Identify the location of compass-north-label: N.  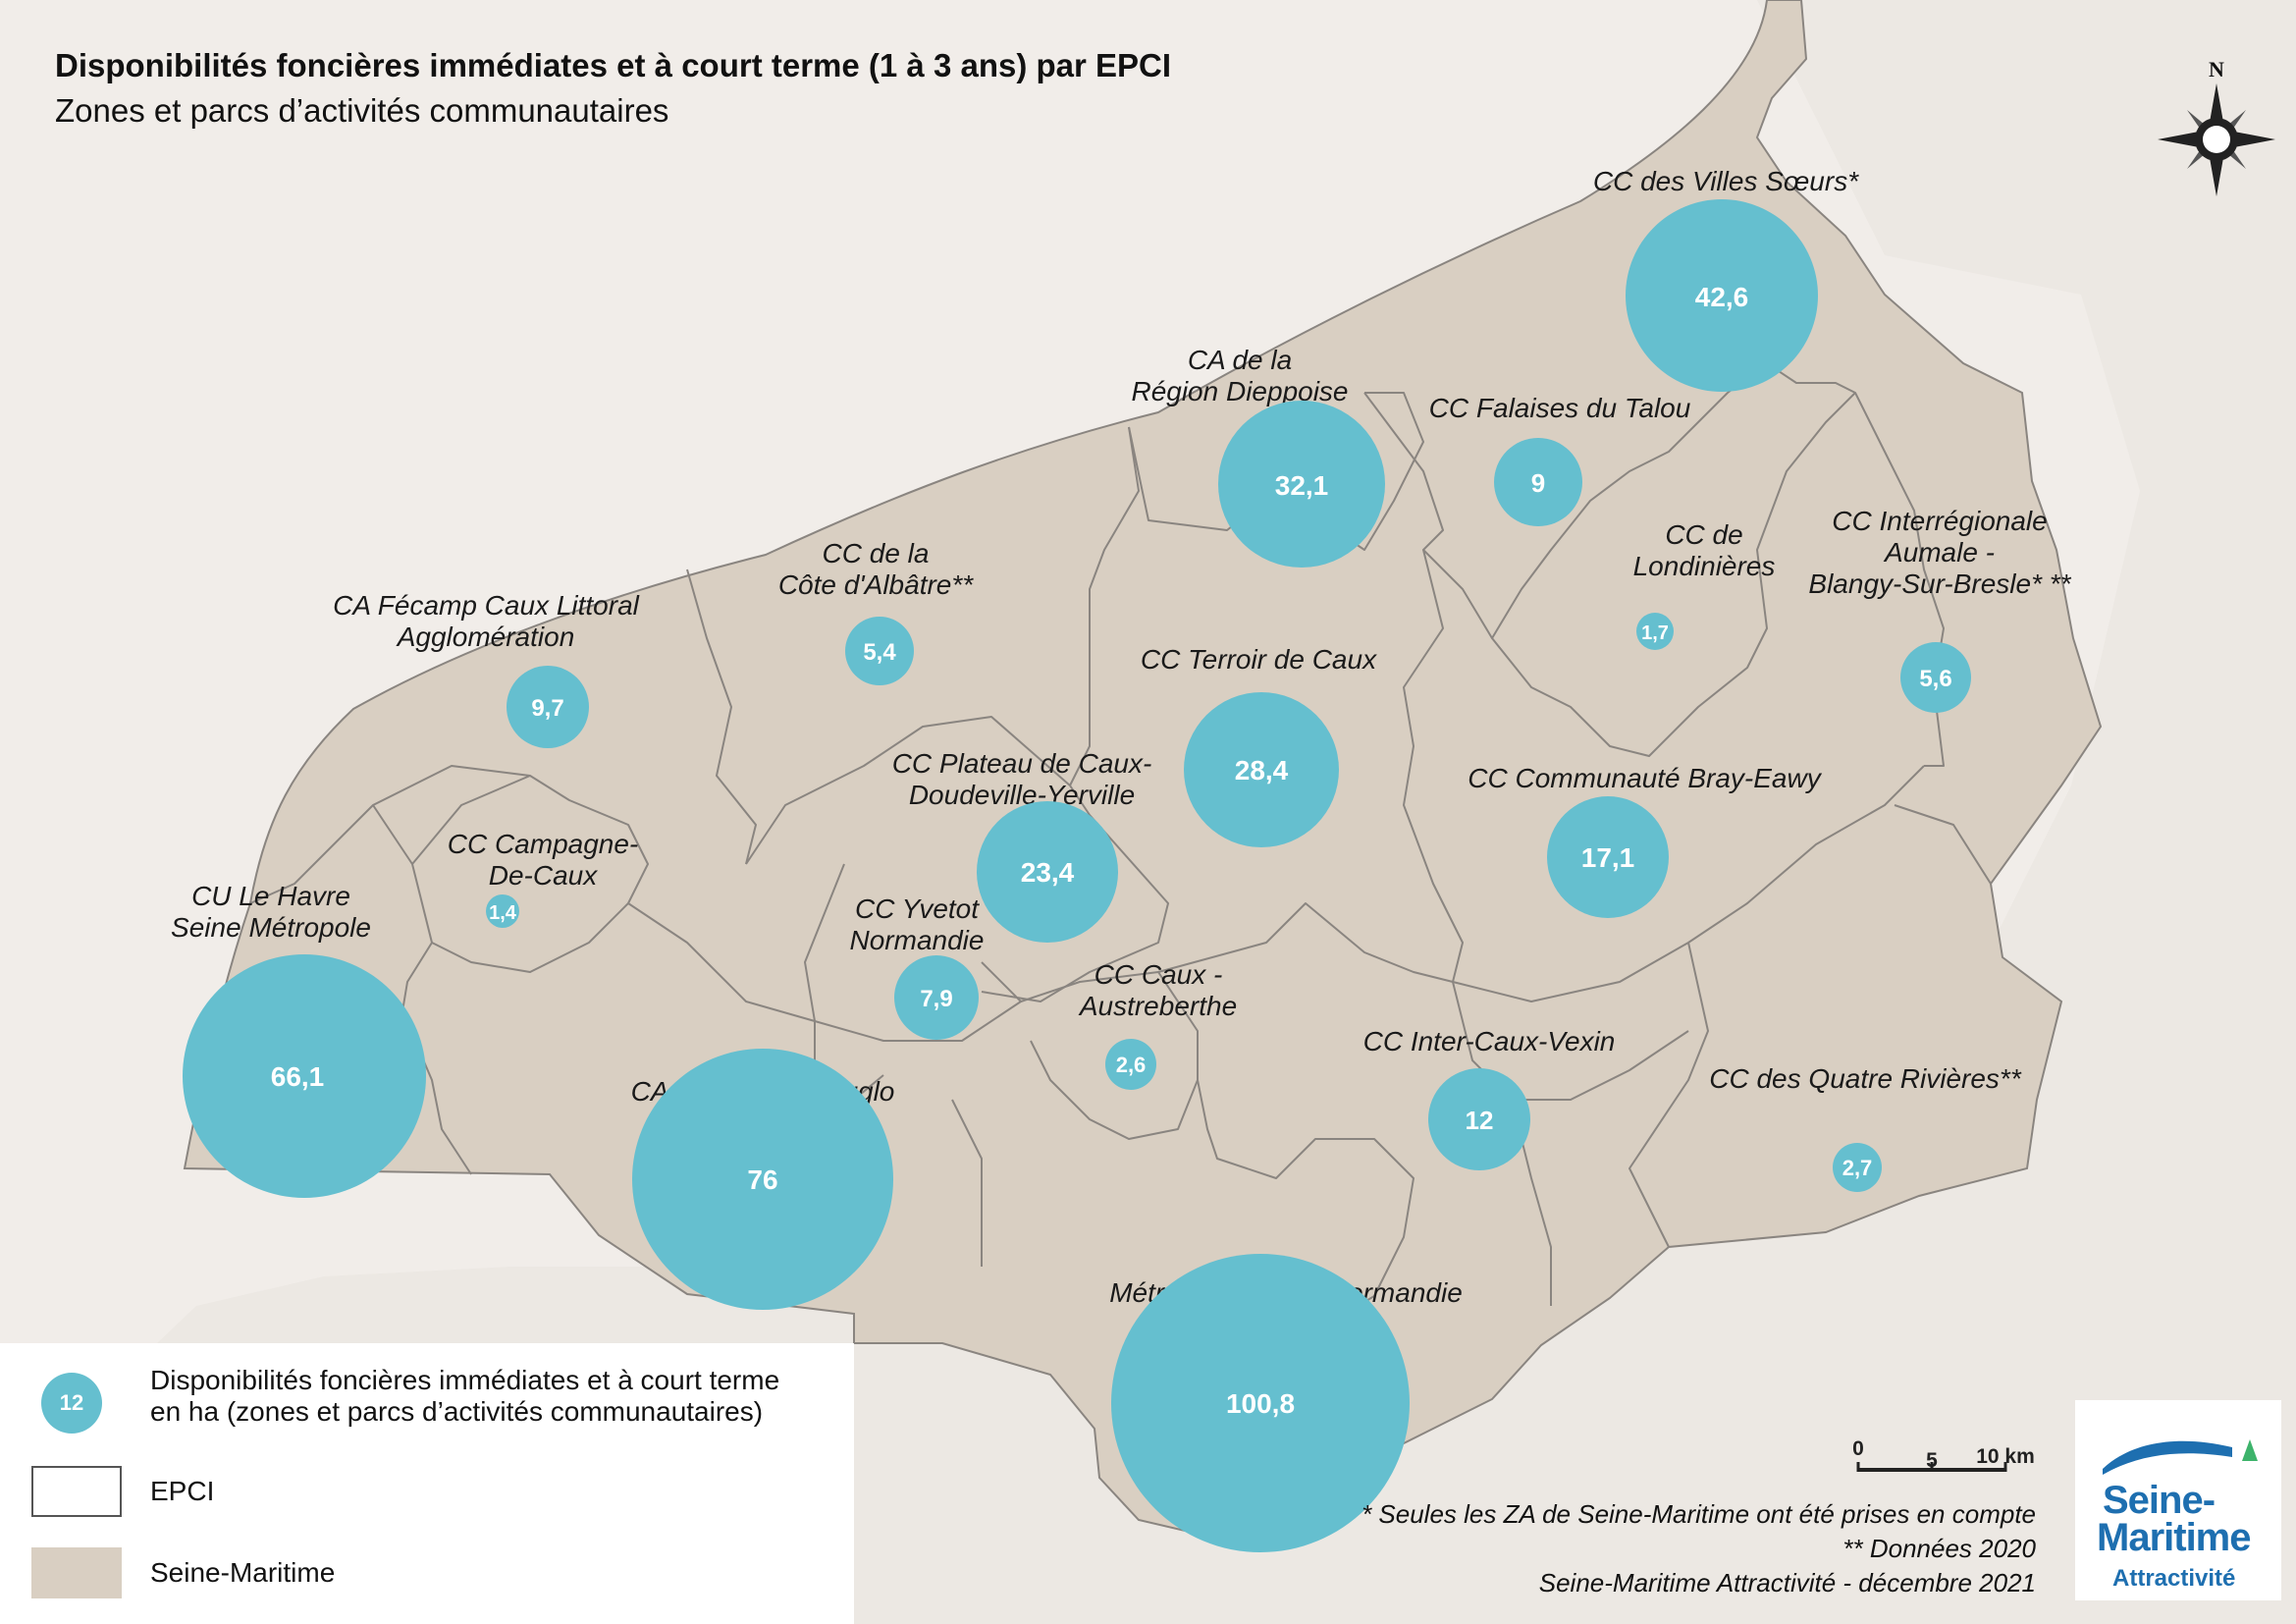
(2217, 69).